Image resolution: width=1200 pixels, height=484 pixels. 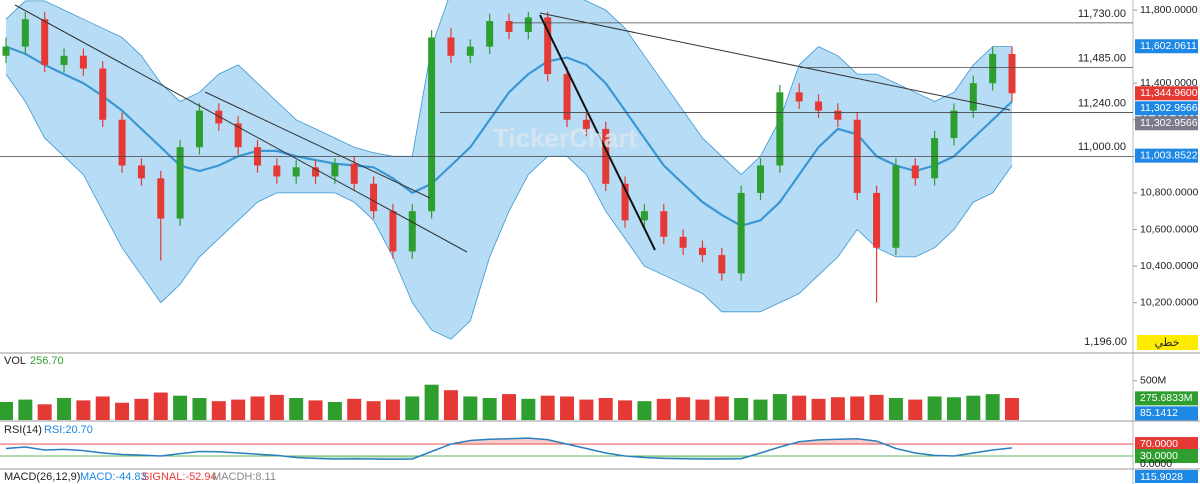 I want to click on mode-button-label: خطي, so click(x=1167, y=343).